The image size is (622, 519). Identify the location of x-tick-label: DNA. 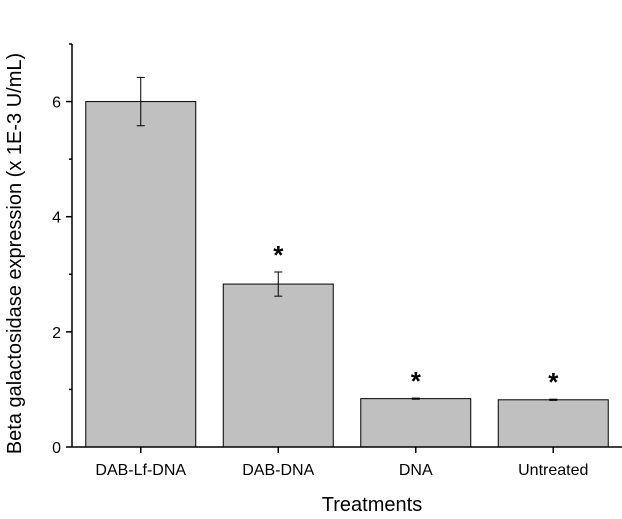
(416, 470).